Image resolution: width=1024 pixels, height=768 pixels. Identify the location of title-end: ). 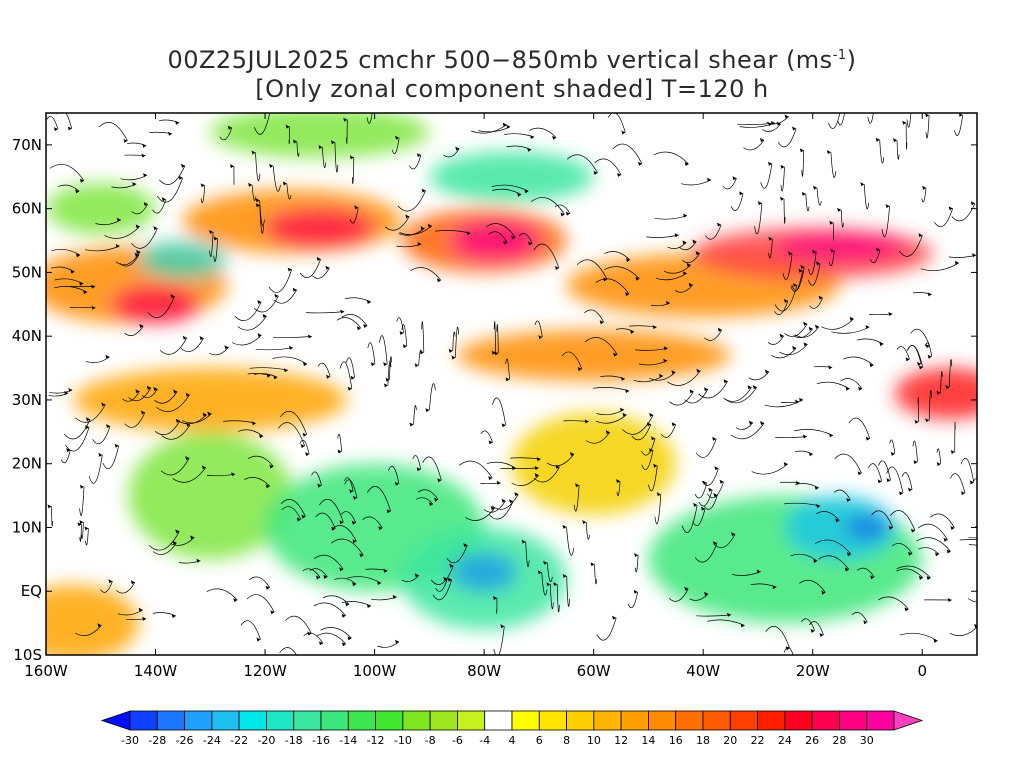
(851, 60).